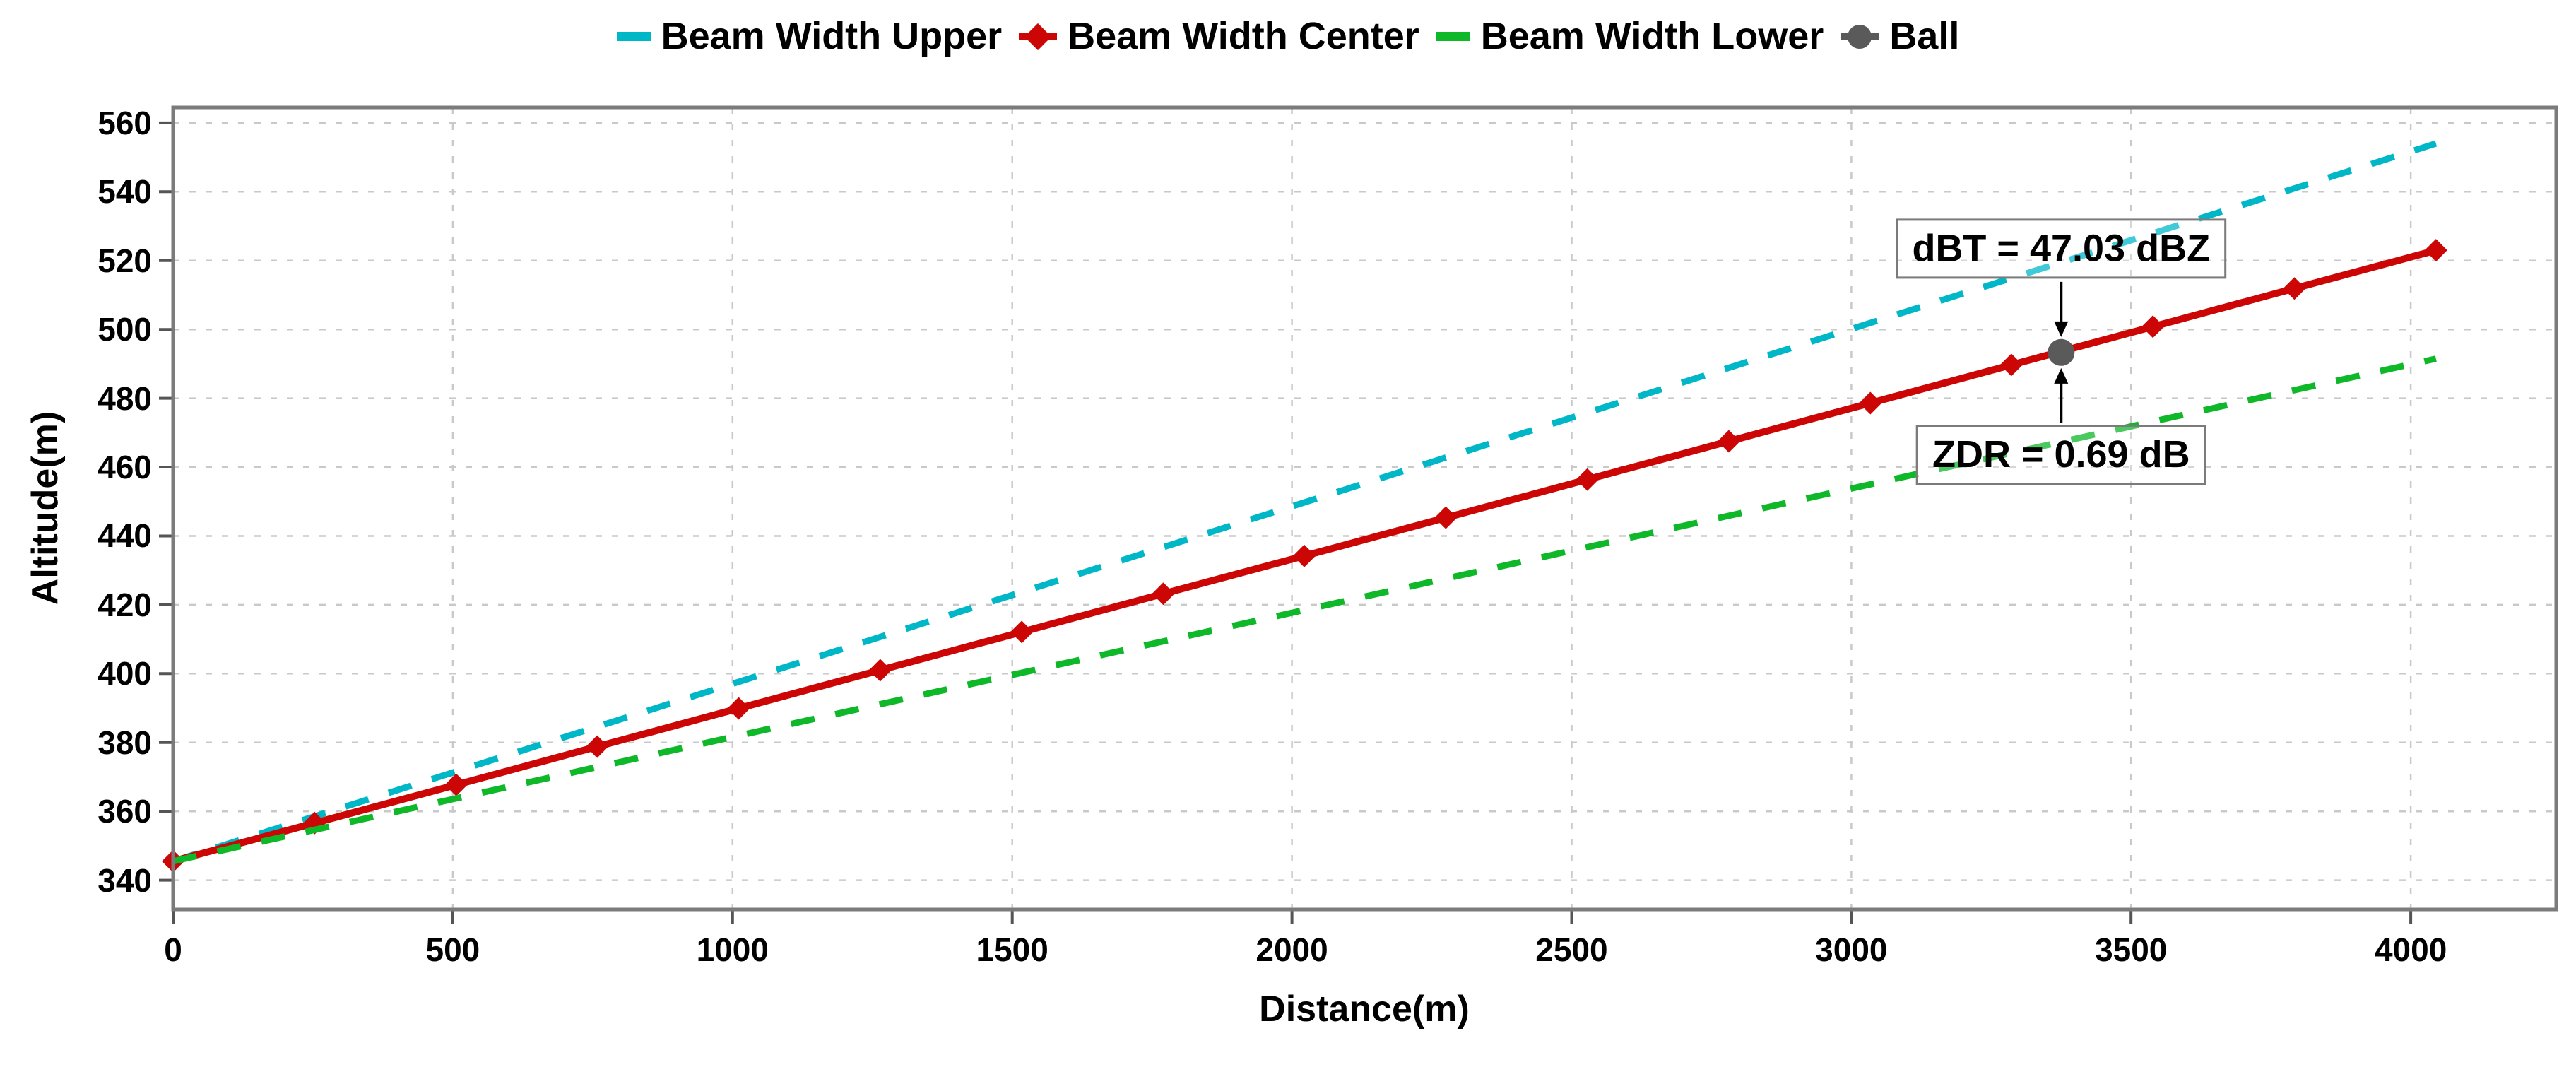  I want to click on y-tick-label-380: 380, so click(125, 742).